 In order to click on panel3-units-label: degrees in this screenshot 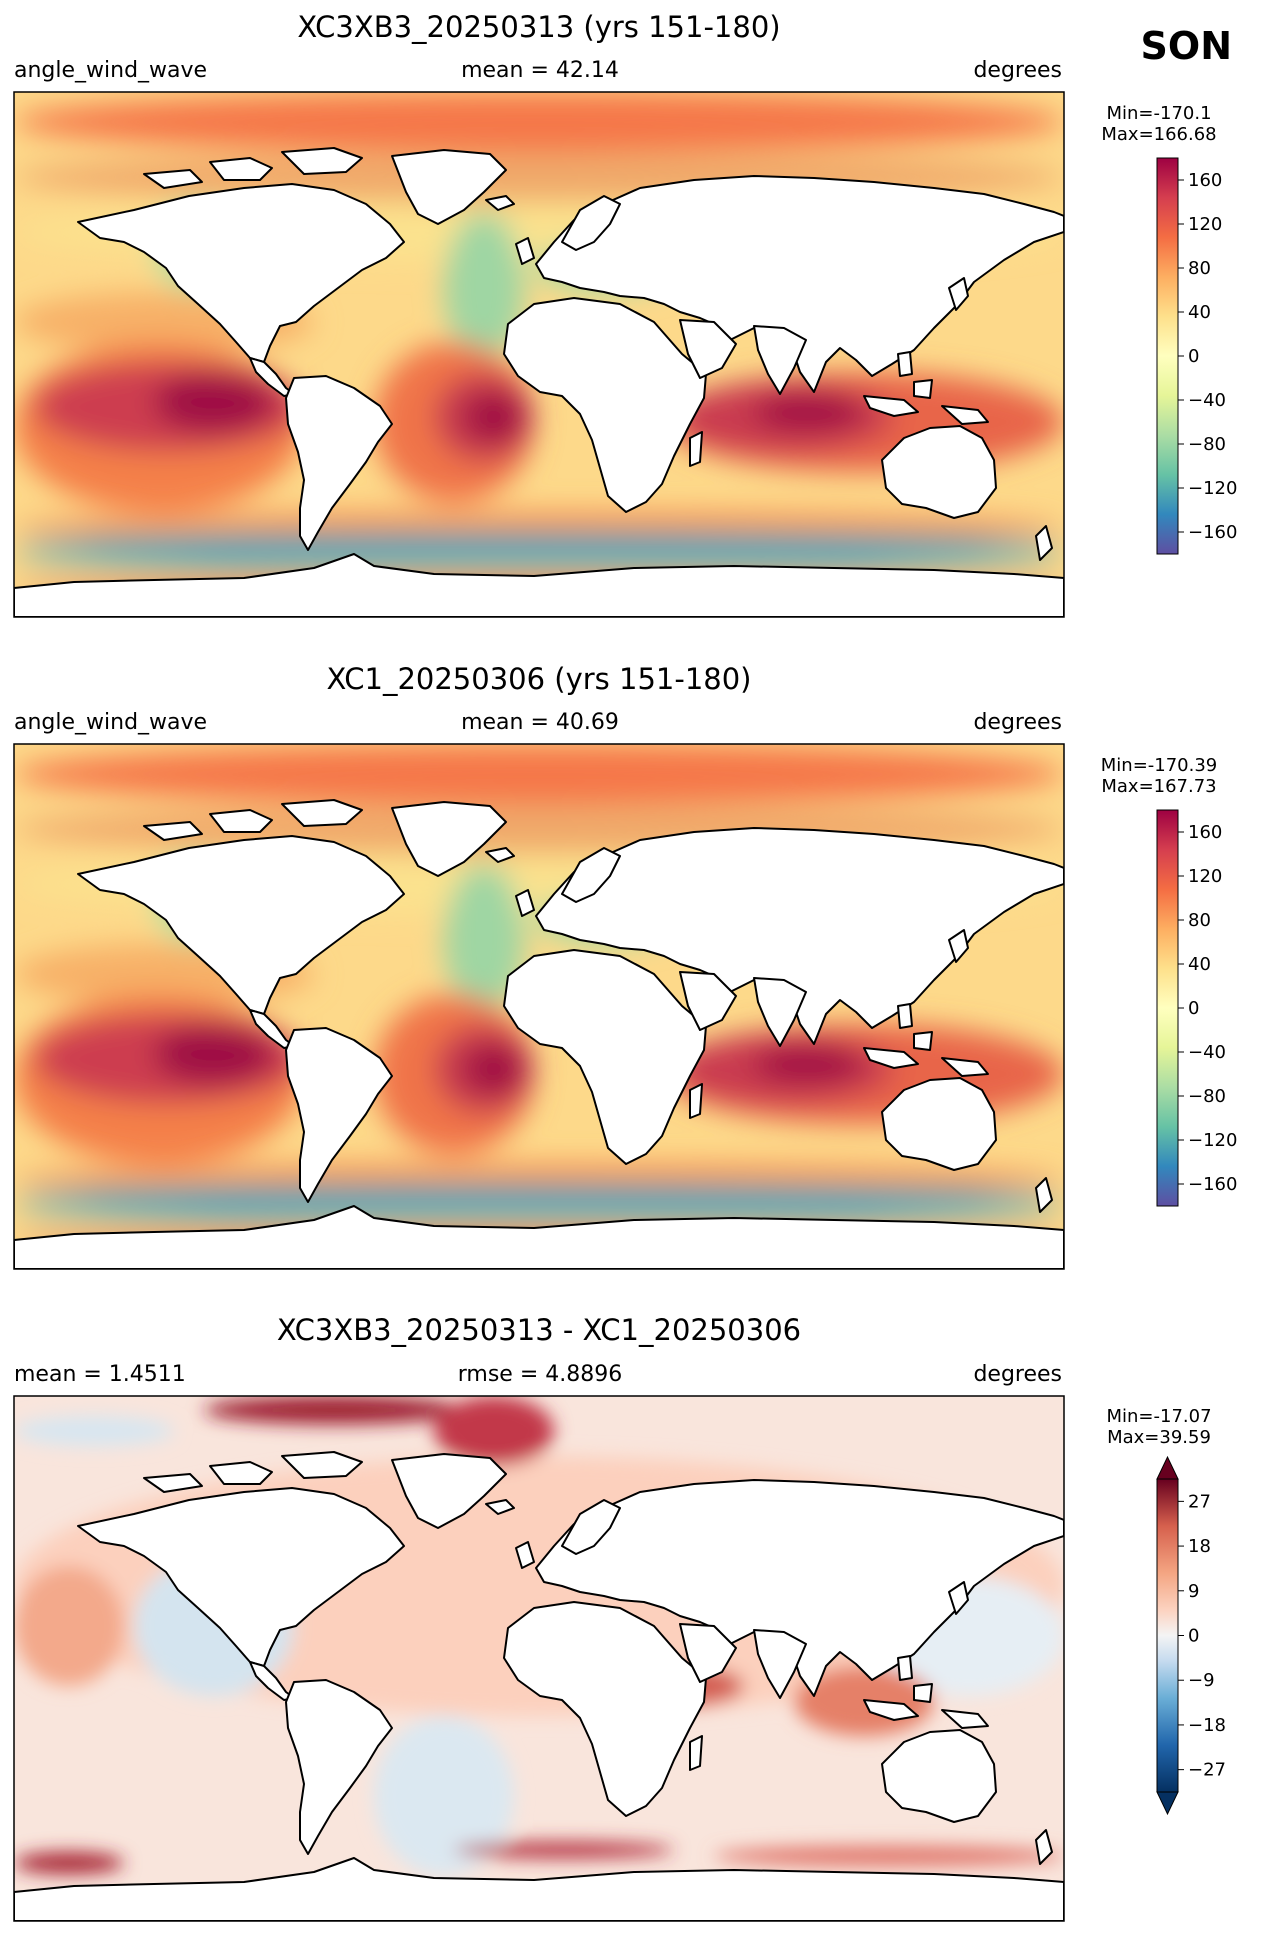, I will do `click(1017, 1374)`.